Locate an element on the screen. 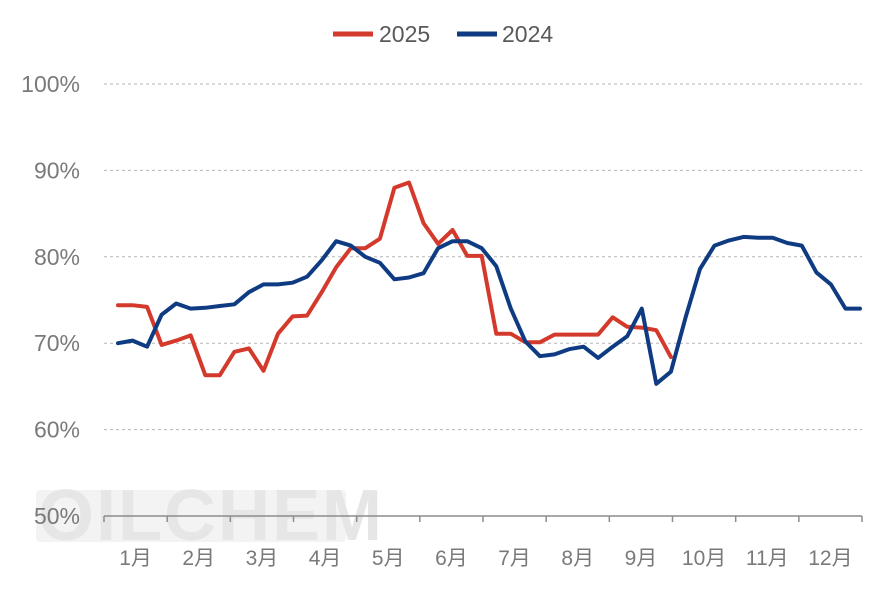  x-tick-label: 12月 is located at coordinates (830, 558).